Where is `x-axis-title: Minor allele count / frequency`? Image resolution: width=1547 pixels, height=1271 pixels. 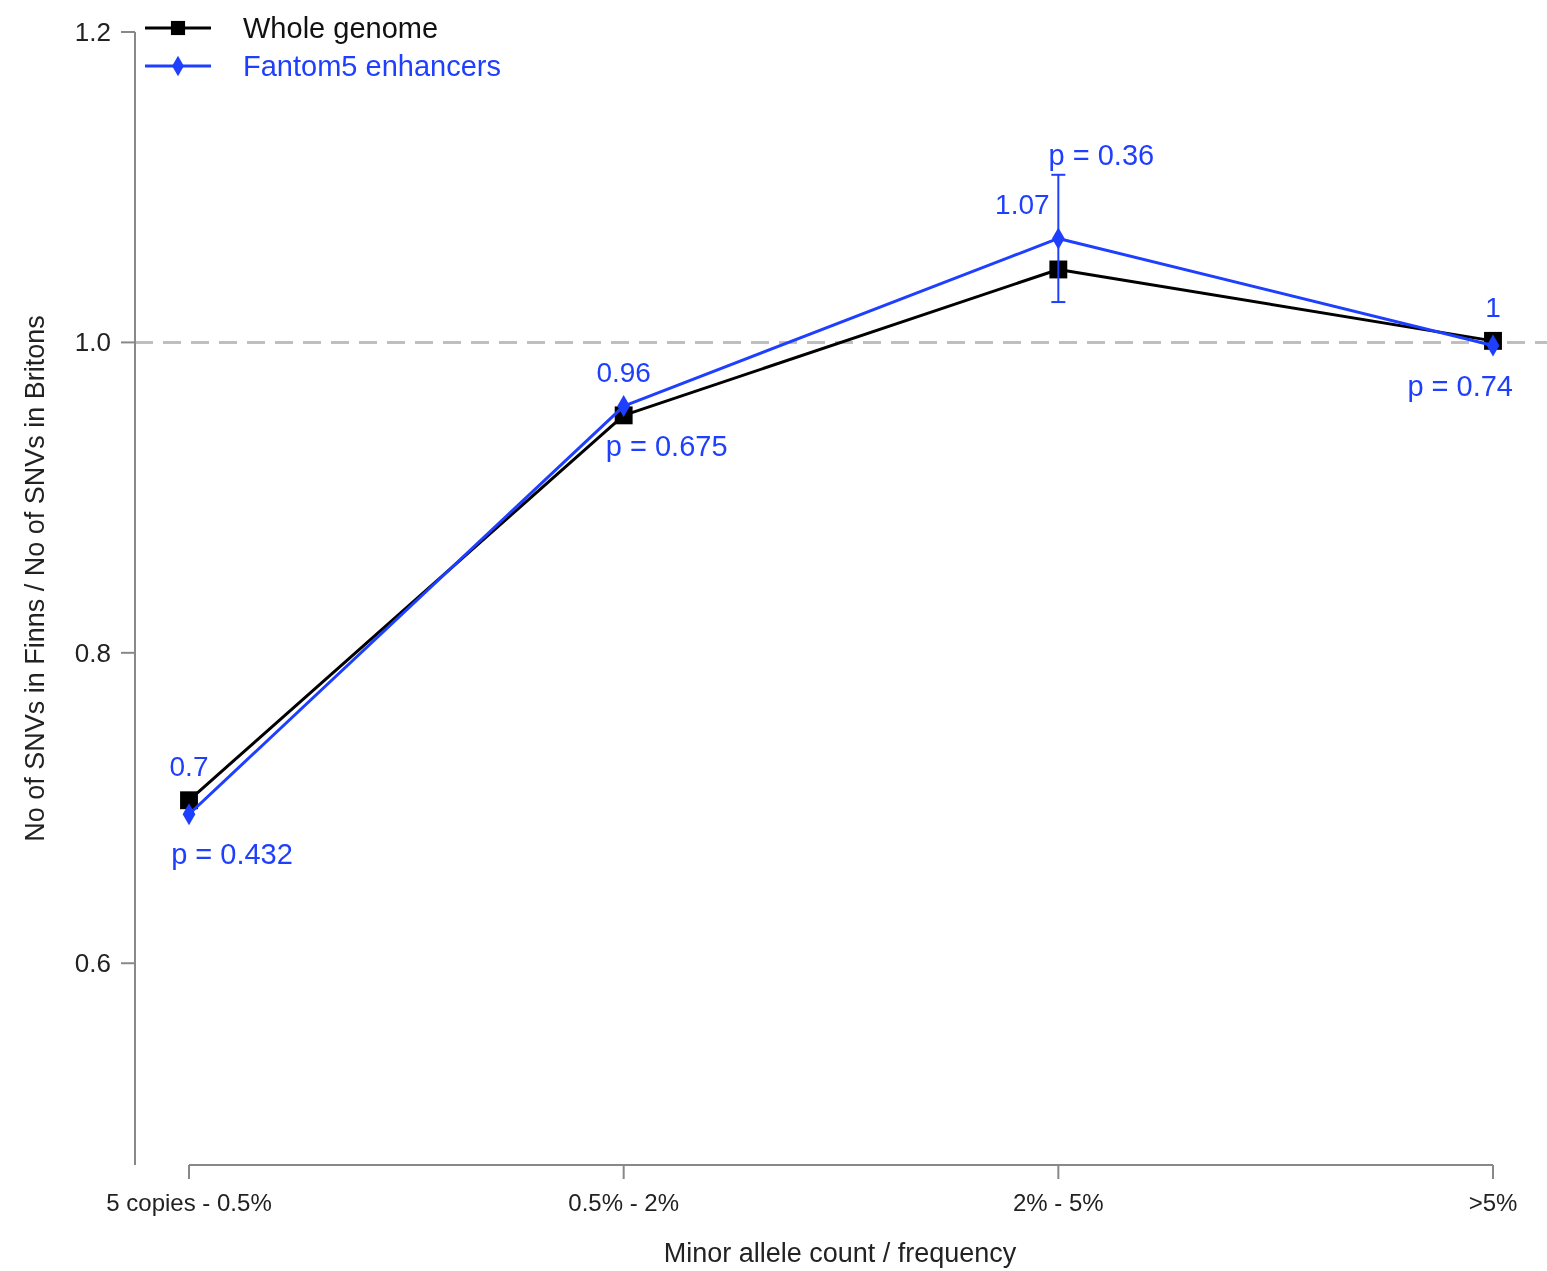 x-axis-title: Minor allele count / frequency is located at coordinates (840, 1253).